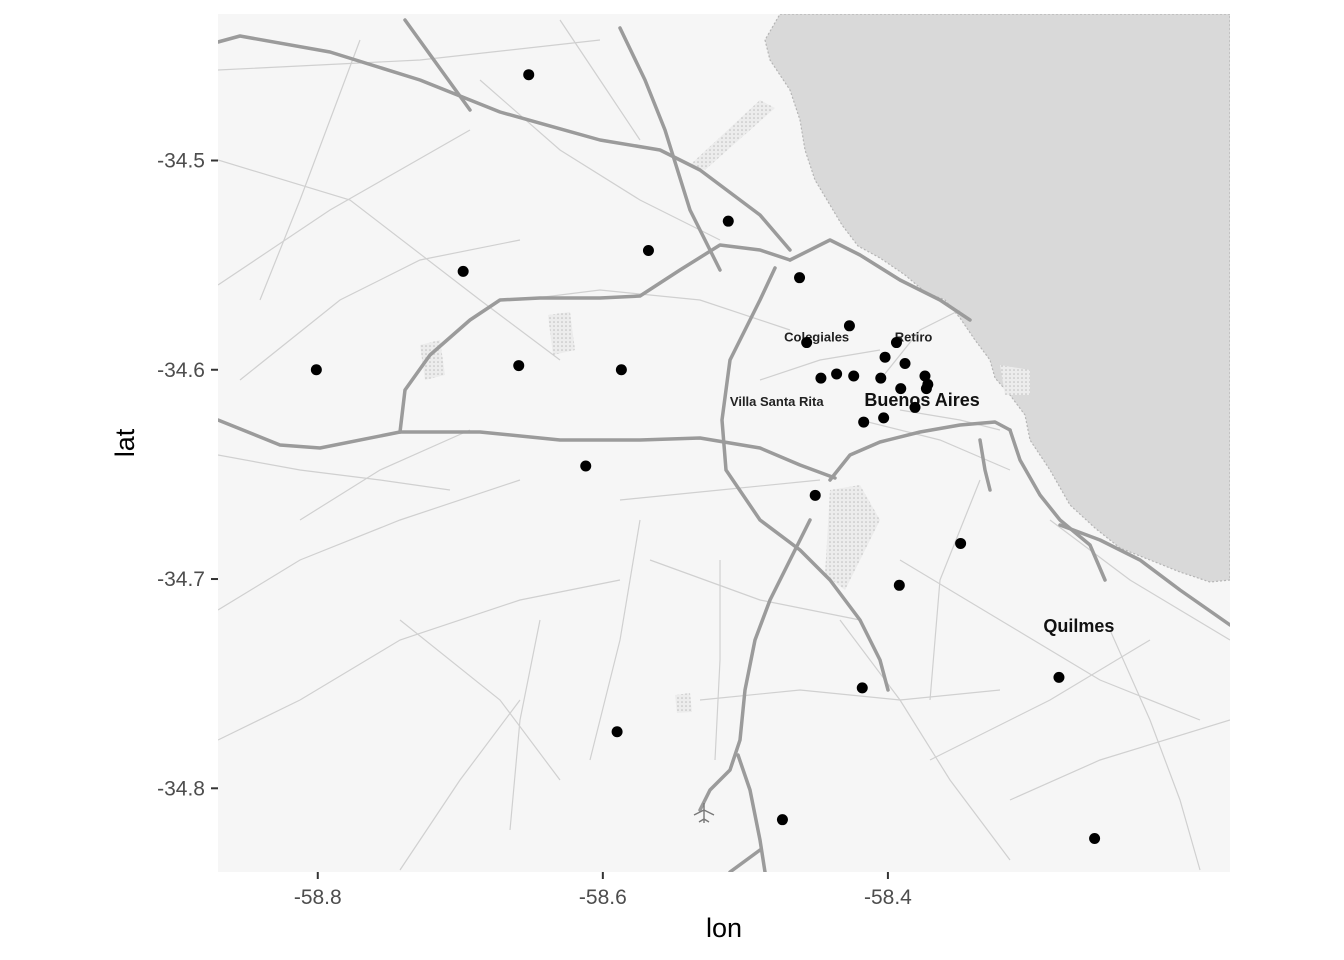 This screenshot has width=1344, height=960. I want to click on x-tick-label: -58.8, so click(318, 897).